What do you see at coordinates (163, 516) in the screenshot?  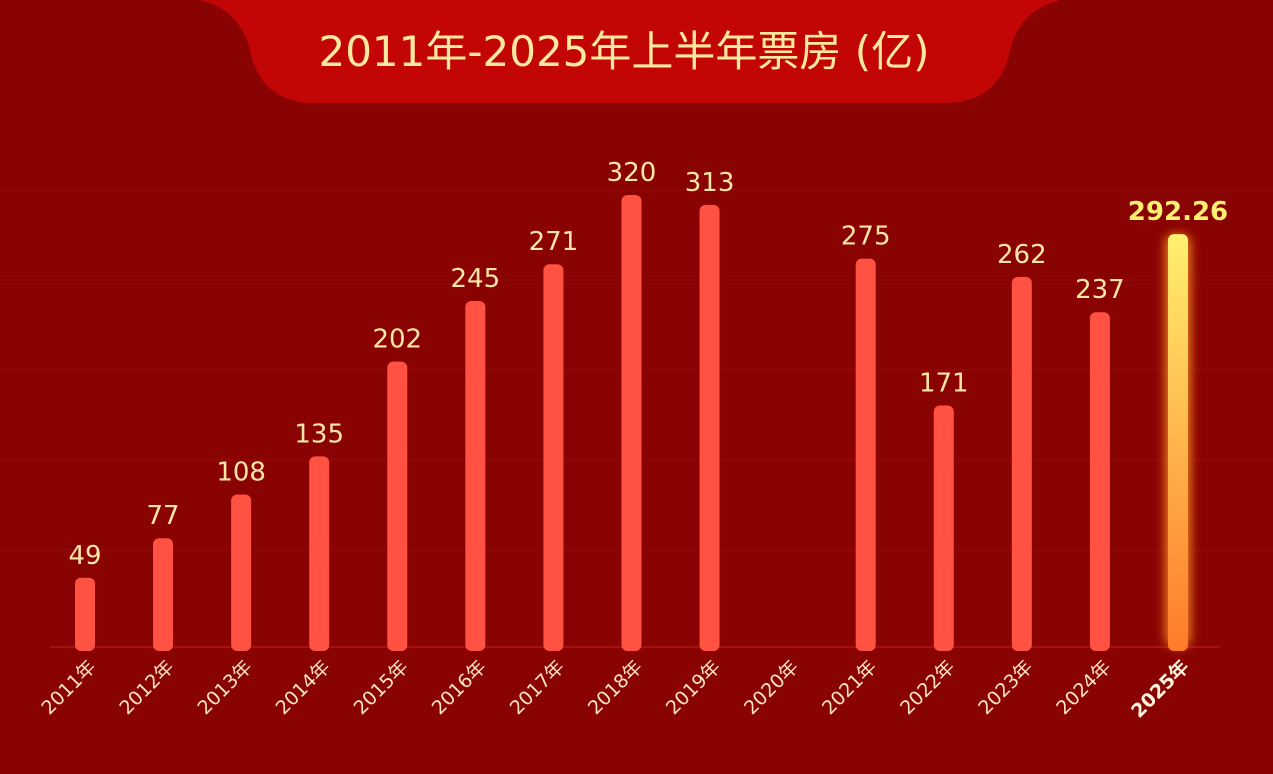 I see `value-label: 77` at bounding box center [163, 516].